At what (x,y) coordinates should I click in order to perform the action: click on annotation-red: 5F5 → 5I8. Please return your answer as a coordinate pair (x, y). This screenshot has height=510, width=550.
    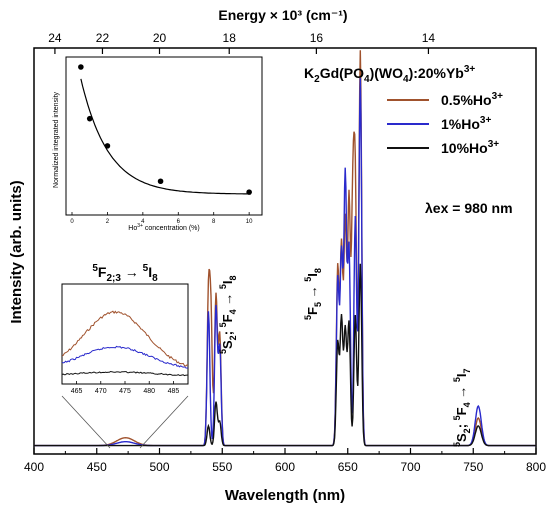
    Looking at the image, I should click on (313, 294).